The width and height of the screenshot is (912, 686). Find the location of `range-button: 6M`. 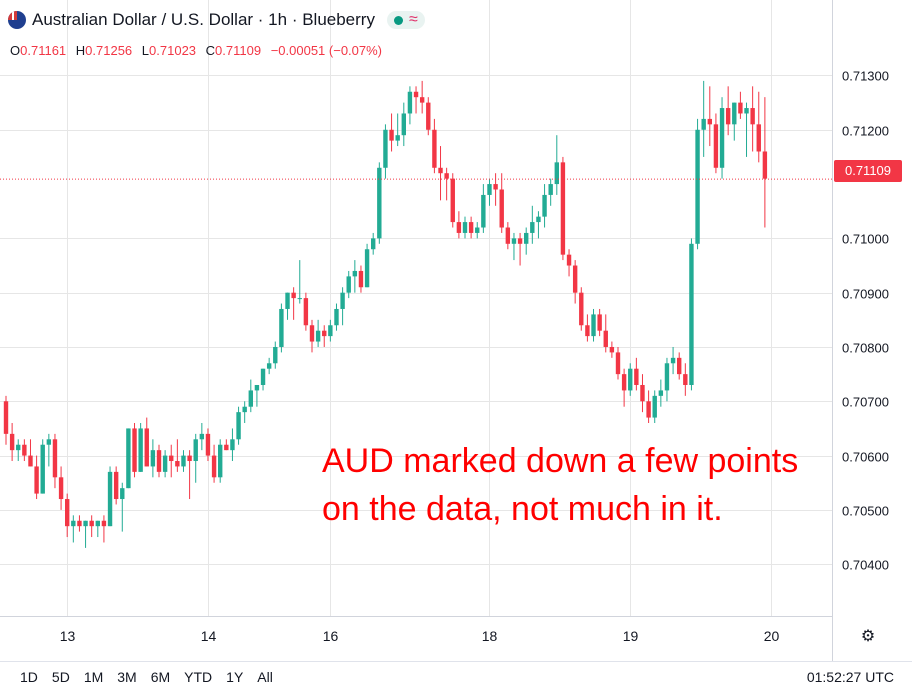

range-button: 6M is located at coordinates (160, 677).